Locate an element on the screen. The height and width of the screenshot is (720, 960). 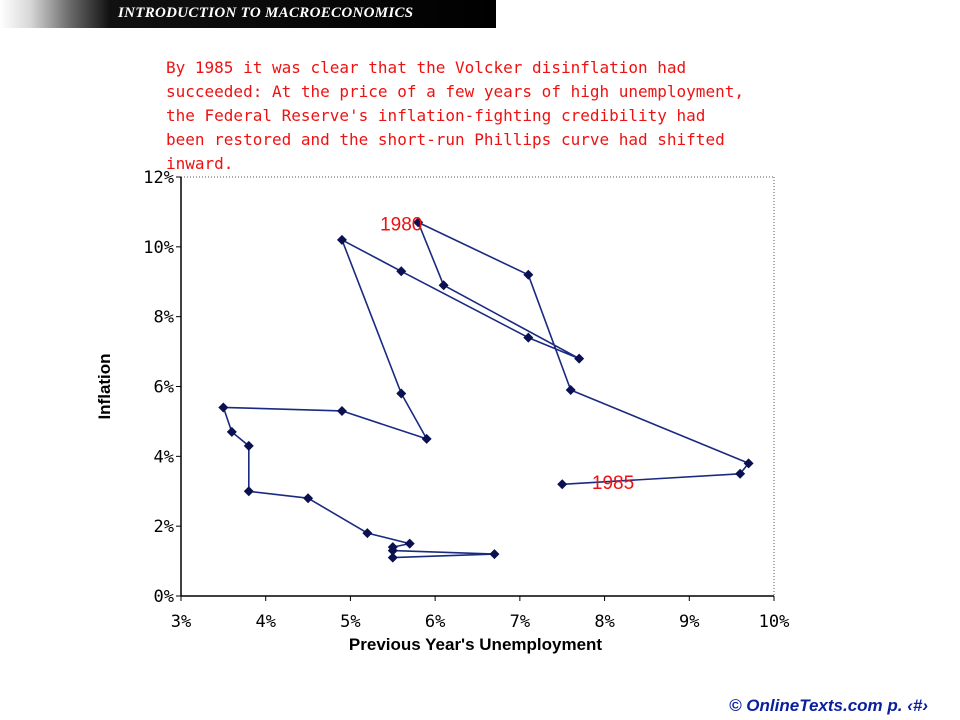
year-annotation: 1985 is located at coordinates (613, 483).